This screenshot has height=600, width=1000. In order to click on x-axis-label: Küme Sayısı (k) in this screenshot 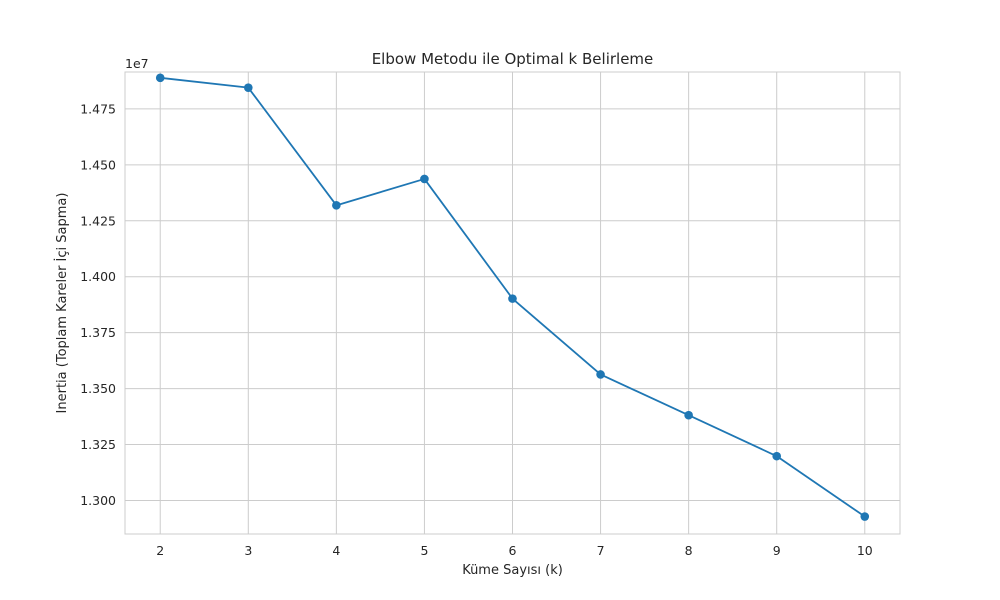, I will do `click(512, 570)`.